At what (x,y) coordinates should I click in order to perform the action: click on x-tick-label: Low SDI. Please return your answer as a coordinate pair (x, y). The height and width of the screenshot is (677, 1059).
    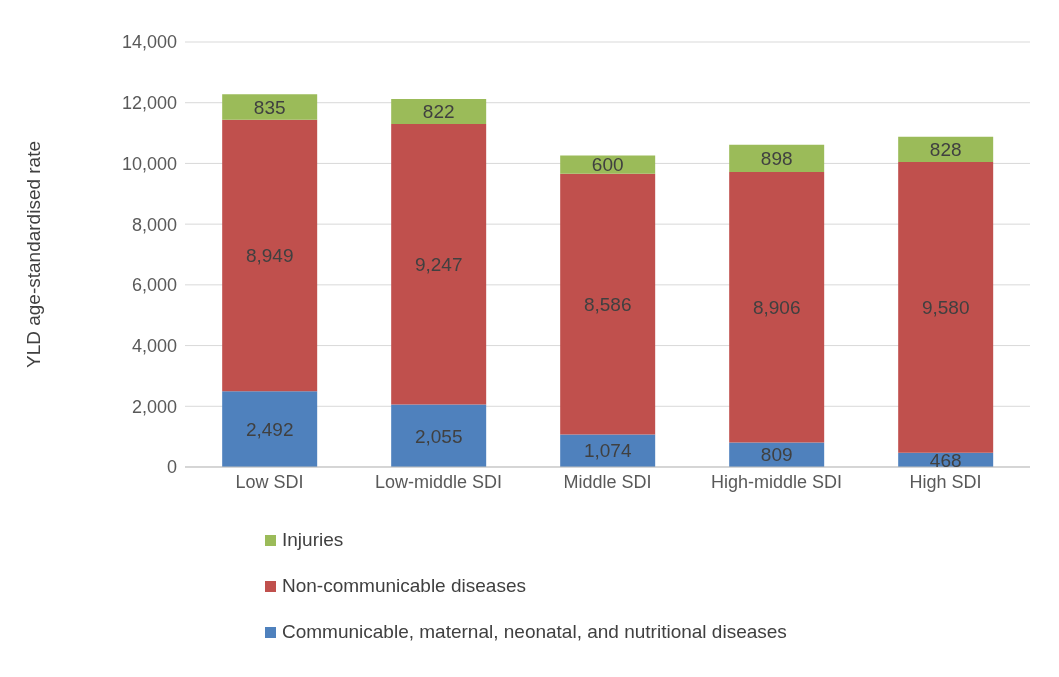
    Looking at the image, I should click on (269, 481).